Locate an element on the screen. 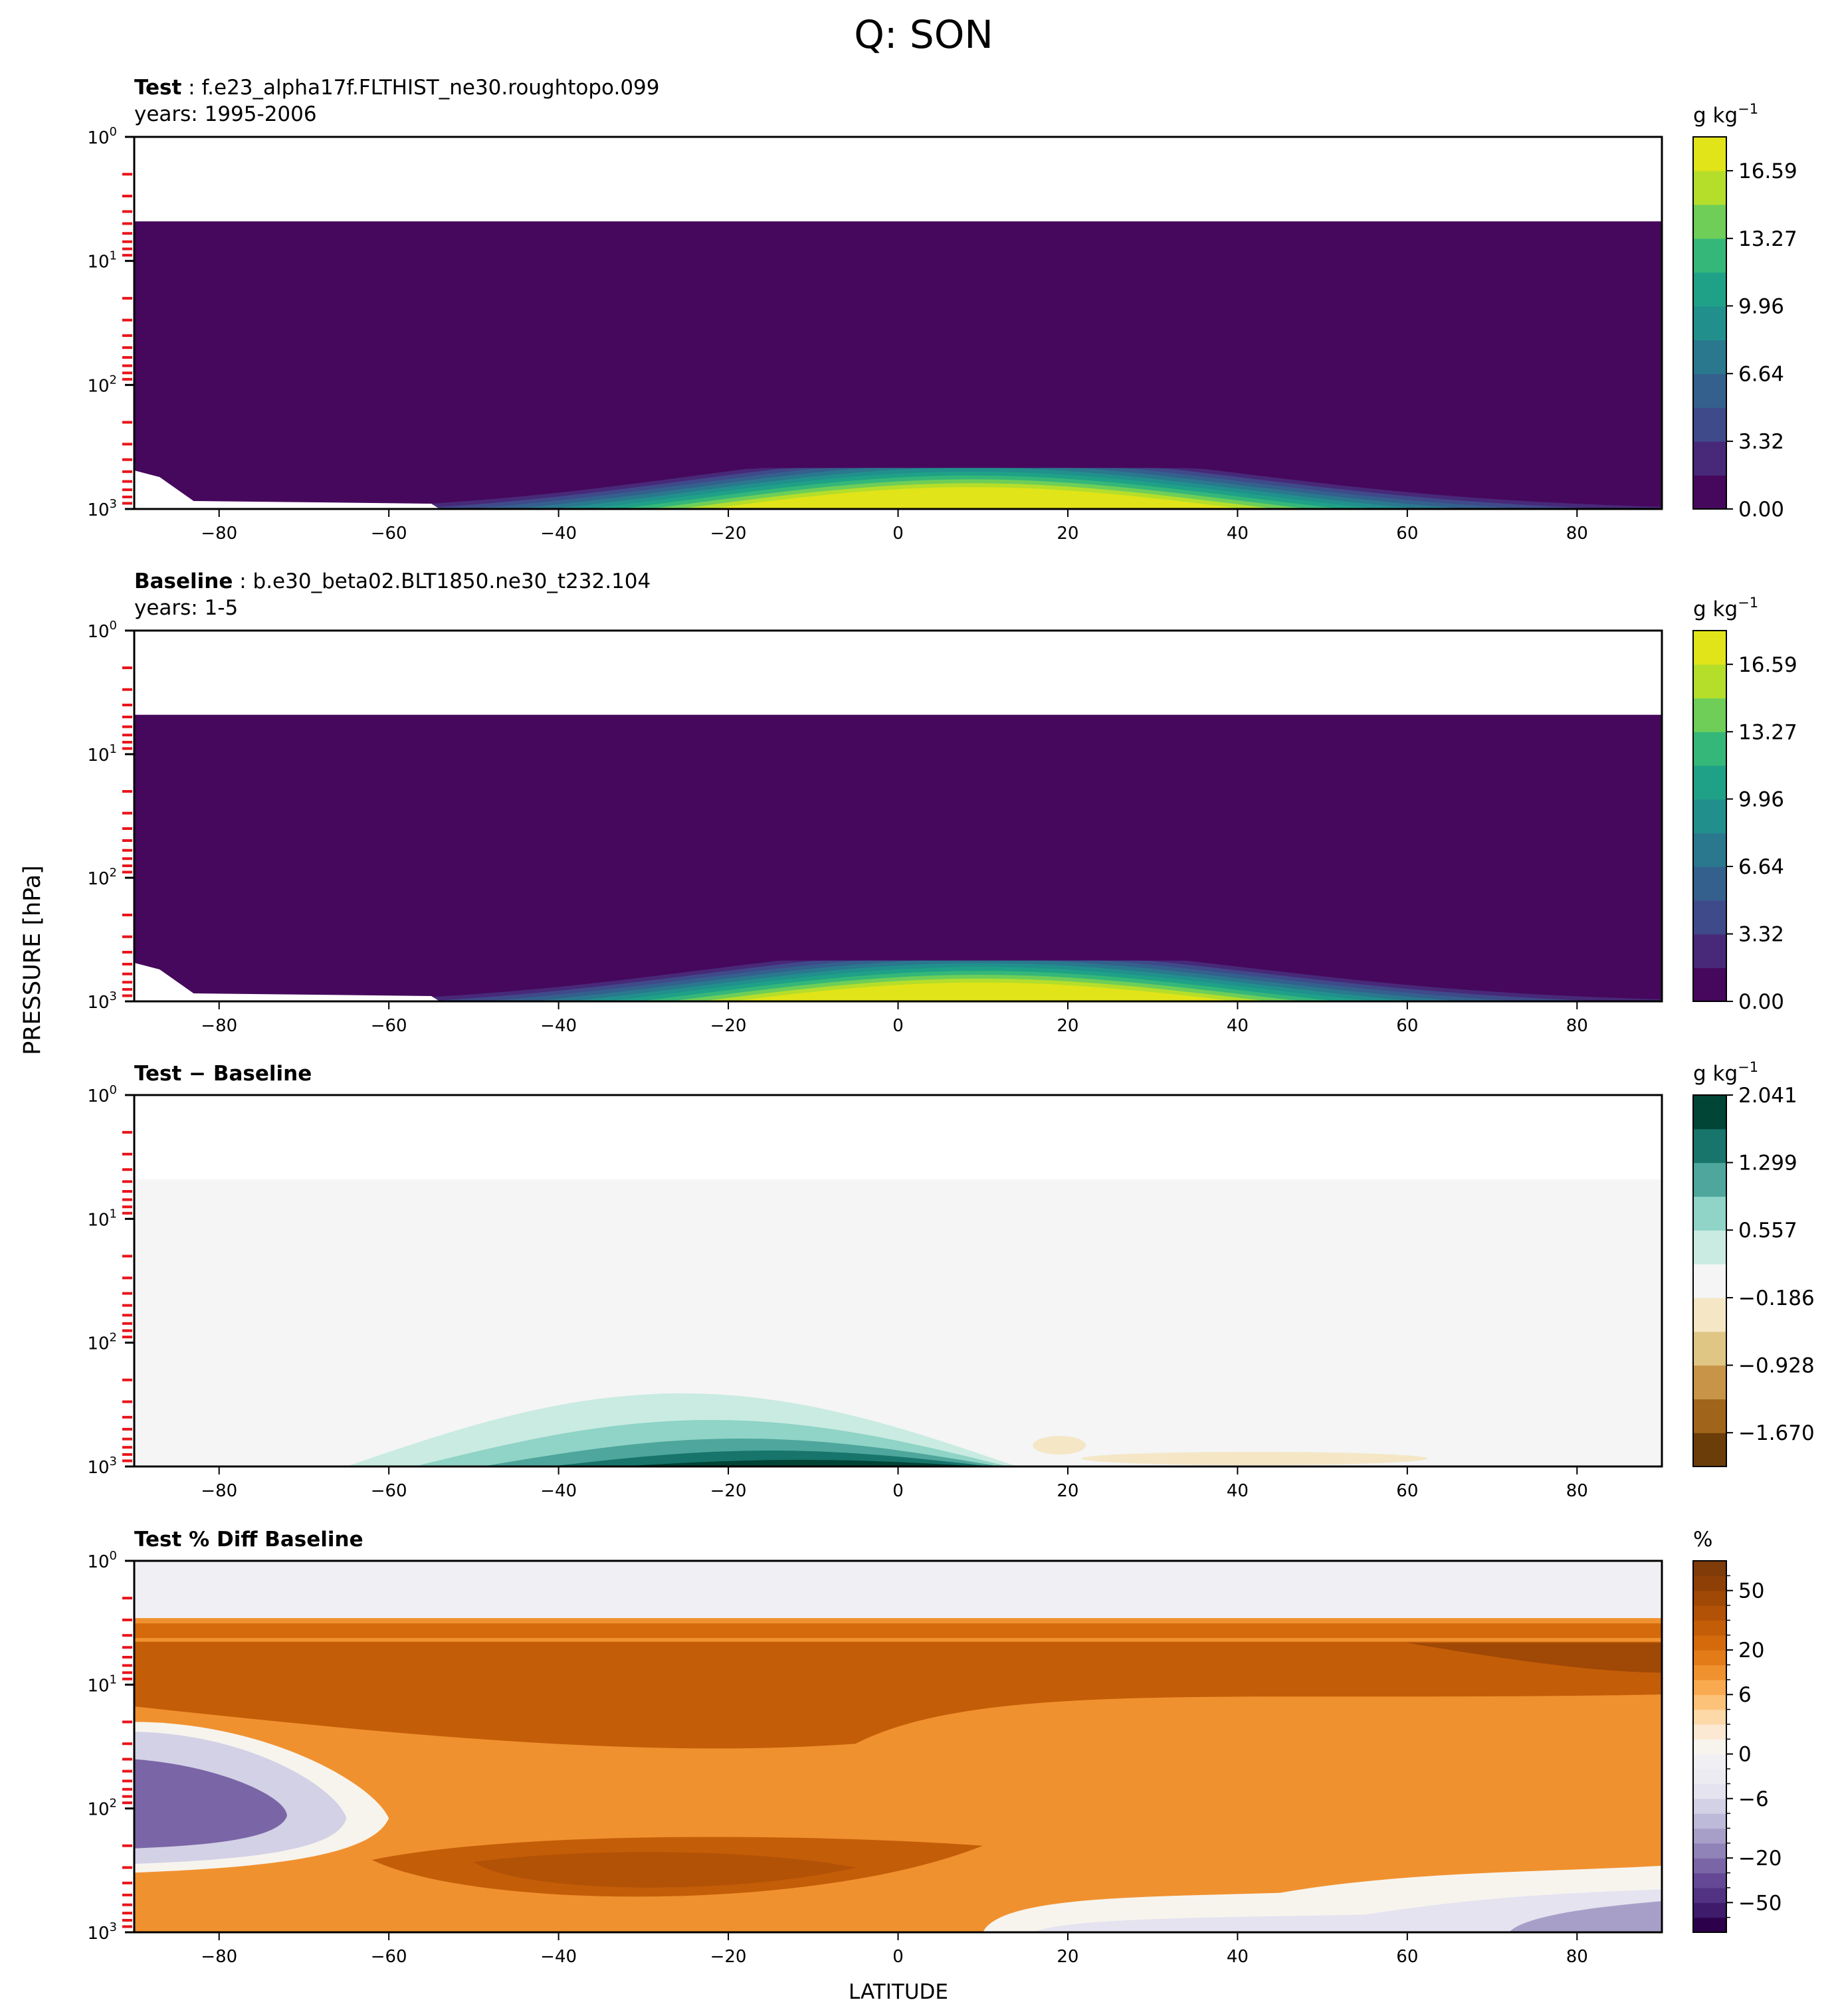 Image resolution: width=1836 pixels, height=2016 pixels. colorbar-tick-label: 6.64 is located at coordinates (1761, 867).